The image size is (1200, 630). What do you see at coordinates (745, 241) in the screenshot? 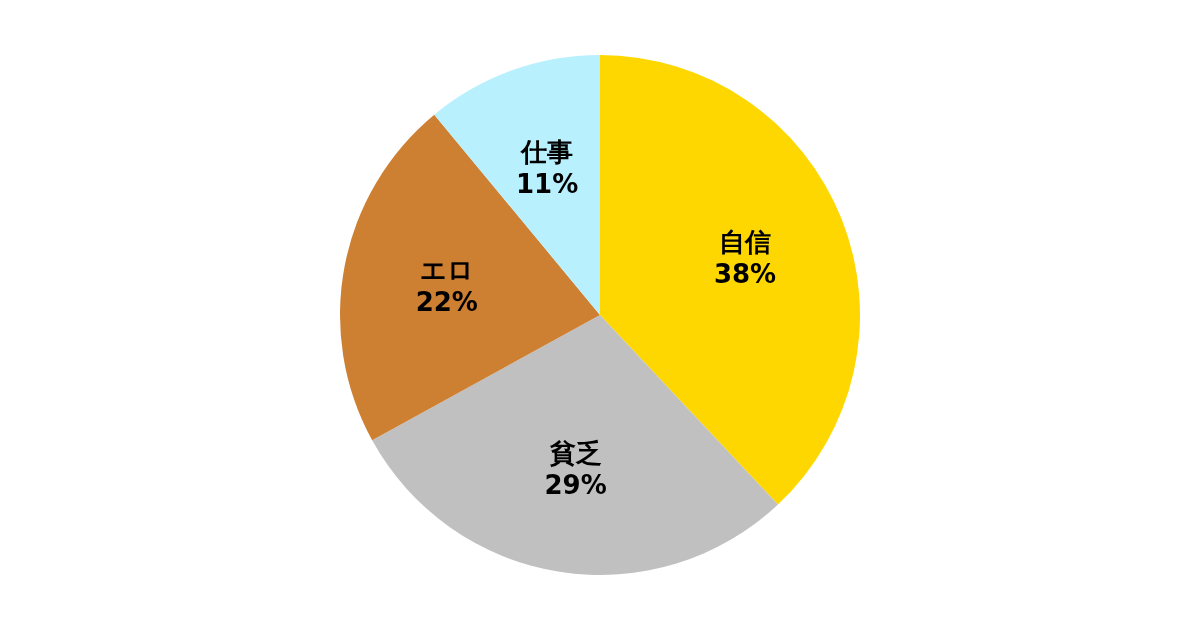
I see `slice-label: 自信` at bounding box center [745, 241].